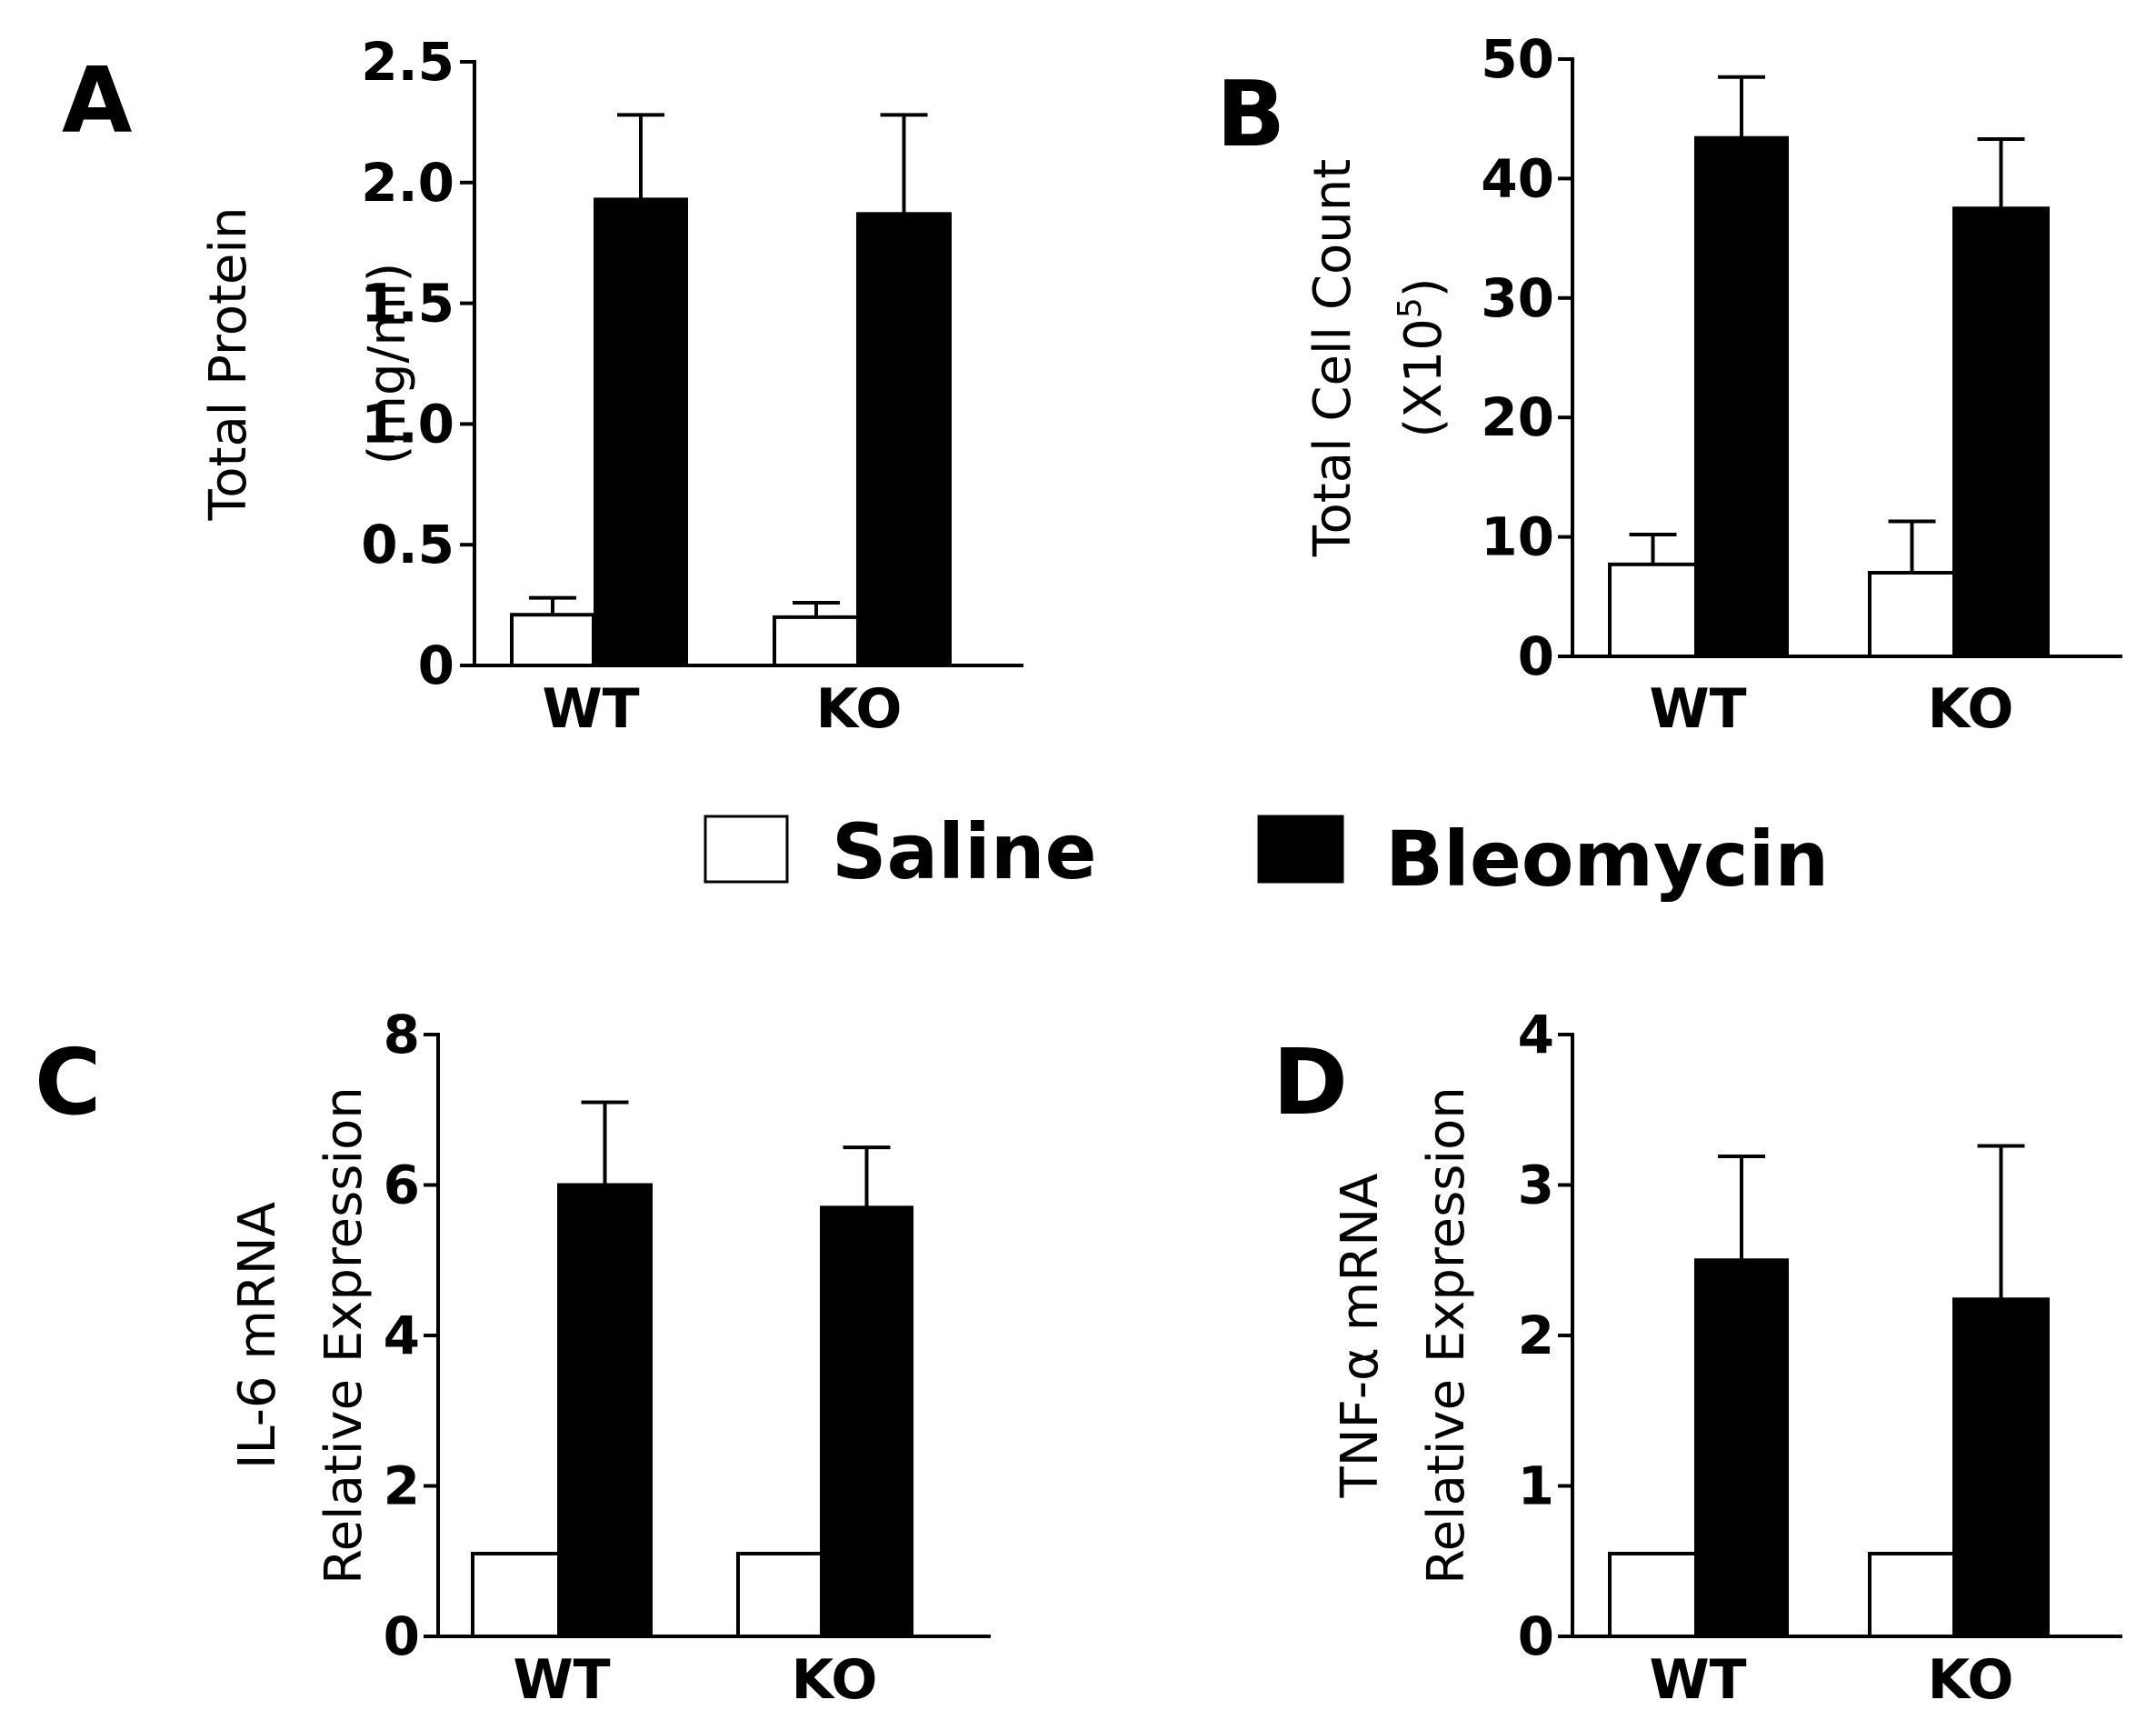 Image resolution: width=2156 pixels, height=1730 pixels. What do you see at coordinates (97, 100) in the screenshot?
I see `panel-letter-a: A` at bounding box center [97, 100].